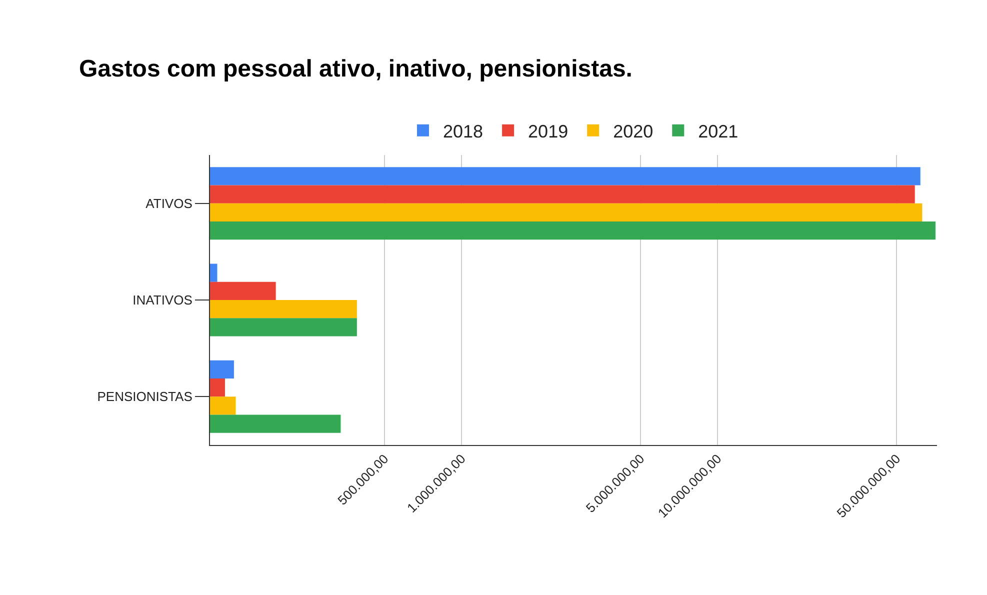 The height and width of the screenshot is (595, 987). Describe the element at coordinates (548, 131) in the screenshot. I see `legend-label: 2019` at that location.